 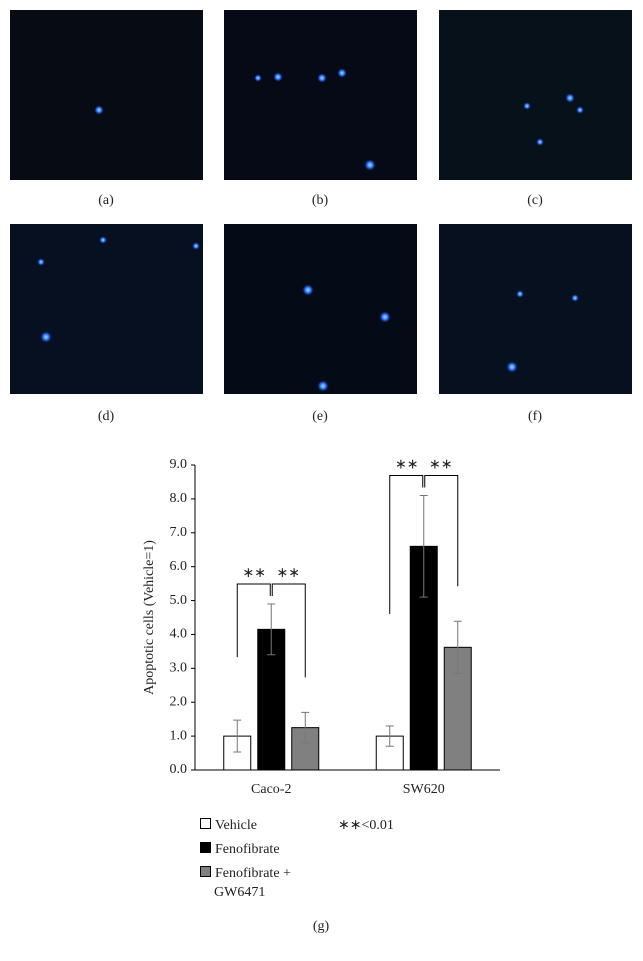 What do you see at coordinates (321, 926) in the screenshot?
I see `caption: (g)` at bounding box center [321, 926].